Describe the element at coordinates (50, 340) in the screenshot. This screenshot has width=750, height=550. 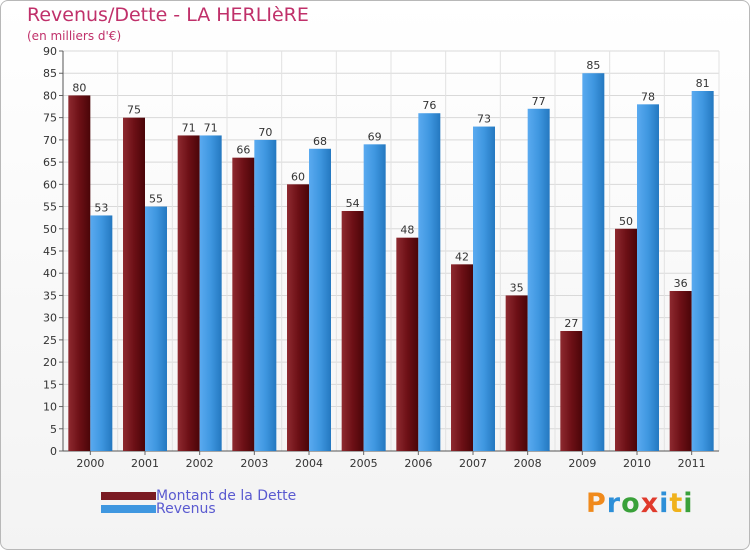
I see `y-tick-label: 25` at that location.